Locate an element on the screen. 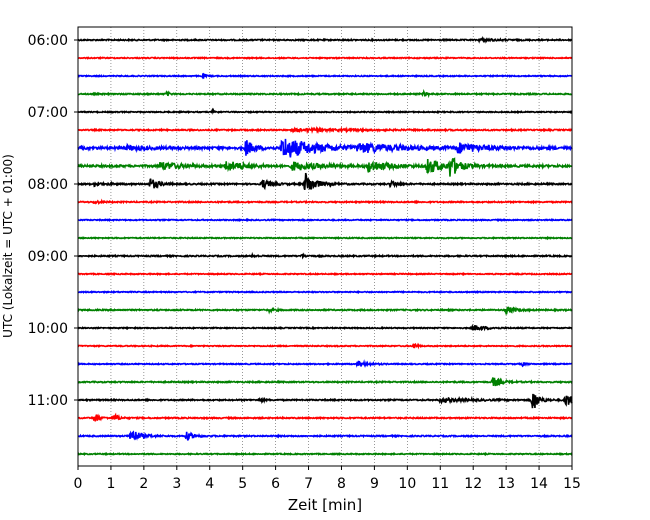  x-tick-label: 14 is located at coordinates (539, 484).